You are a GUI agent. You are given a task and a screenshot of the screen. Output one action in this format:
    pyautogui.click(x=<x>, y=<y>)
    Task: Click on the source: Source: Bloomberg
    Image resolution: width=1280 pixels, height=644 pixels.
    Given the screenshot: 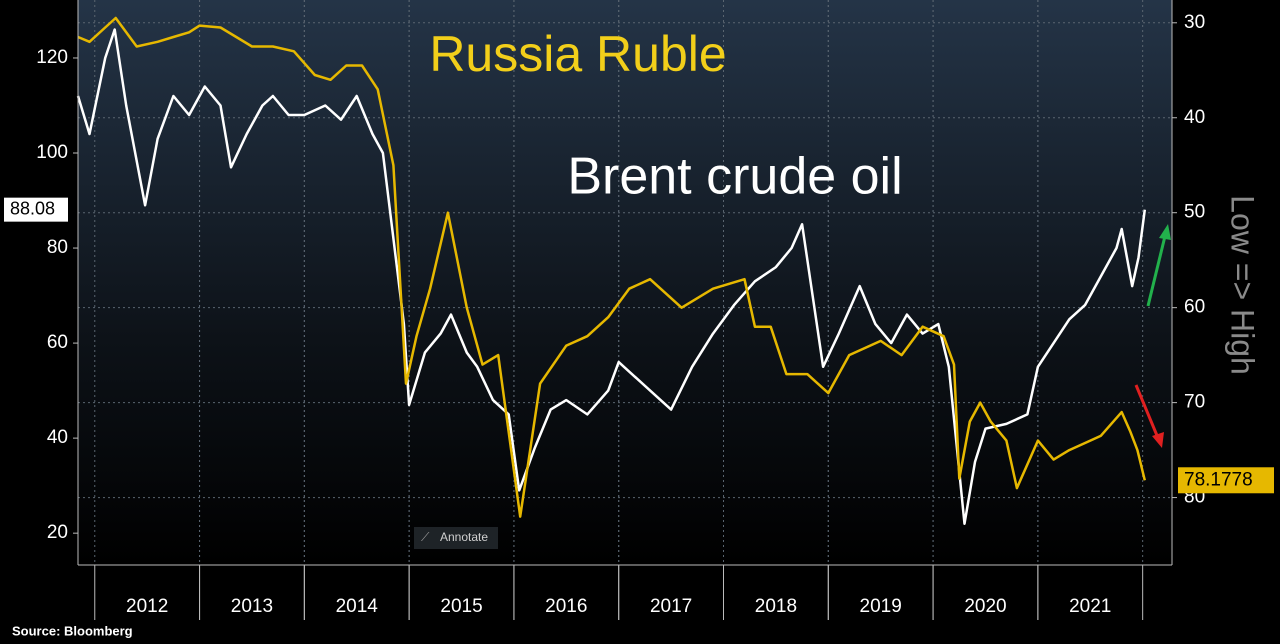 What is the action you would take?
    pyautogui.click(x=72, y=630)
    